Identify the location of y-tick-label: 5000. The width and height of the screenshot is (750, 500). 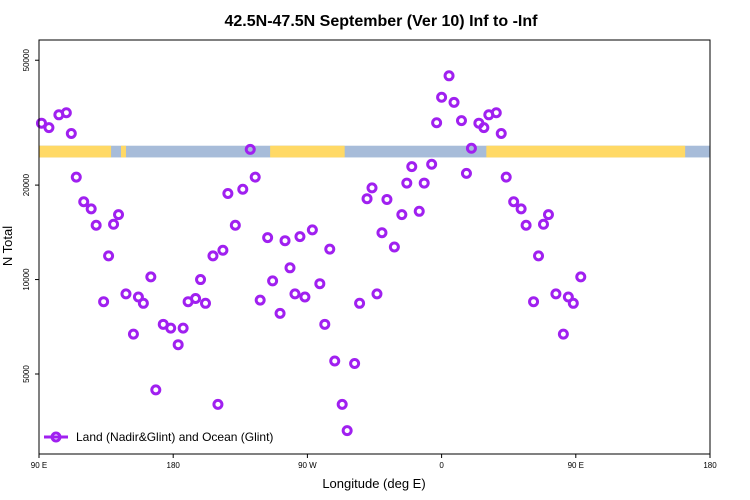
(26, 374).